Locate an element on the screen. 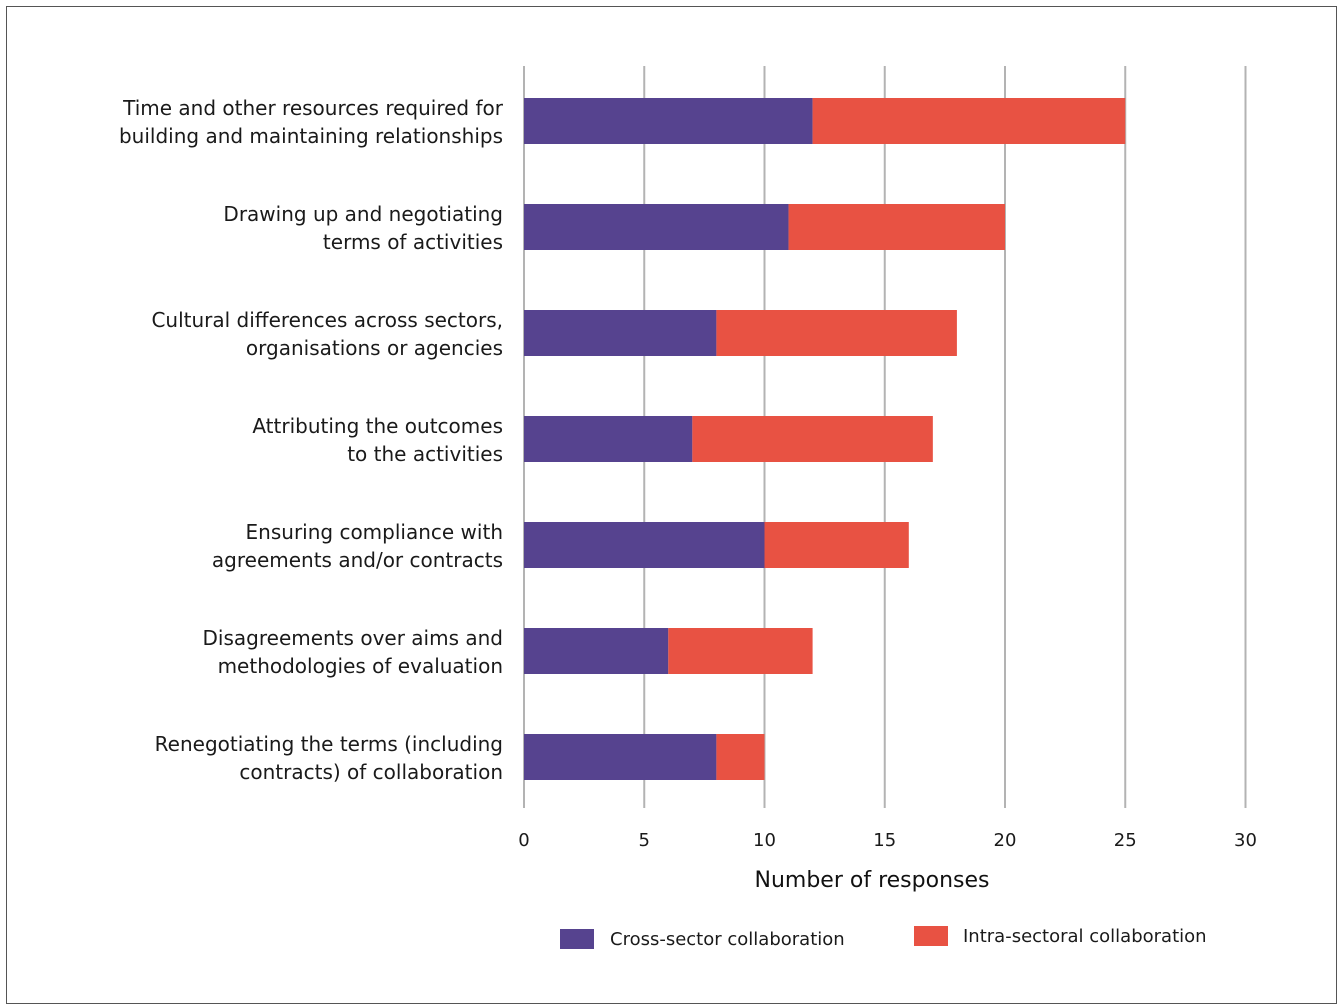  category-label: Attributing the outcomes is located at coordinates (377, 426).